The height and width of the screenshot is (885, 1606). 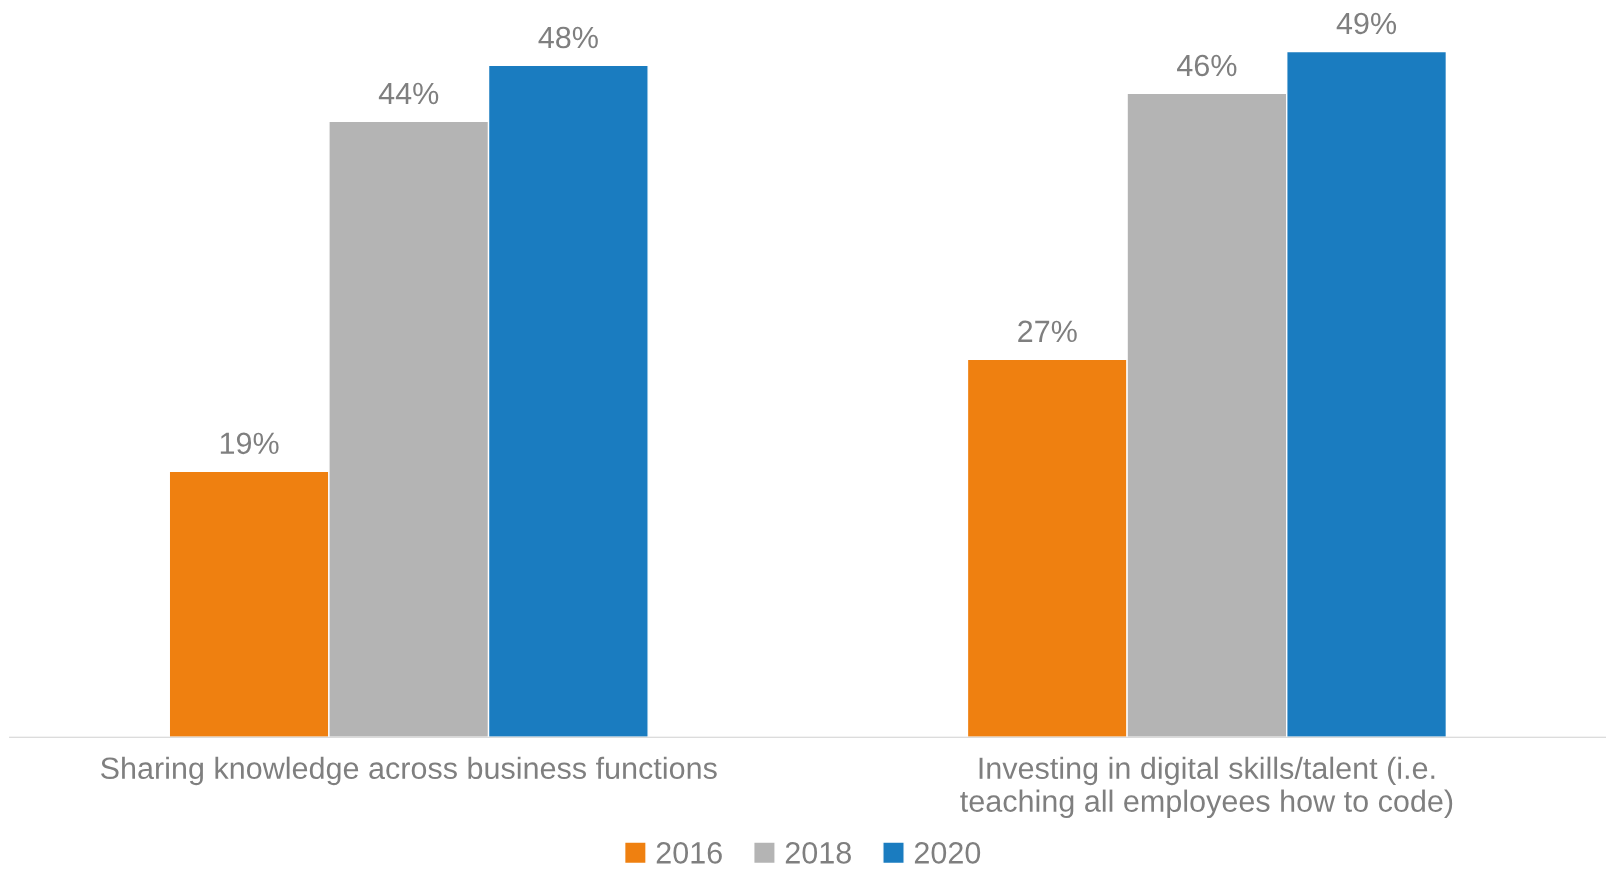 What do you see at coordinates (689, 853) in the screenshot?
I see `legend-label: 2016` at bounding box center [689, 853].